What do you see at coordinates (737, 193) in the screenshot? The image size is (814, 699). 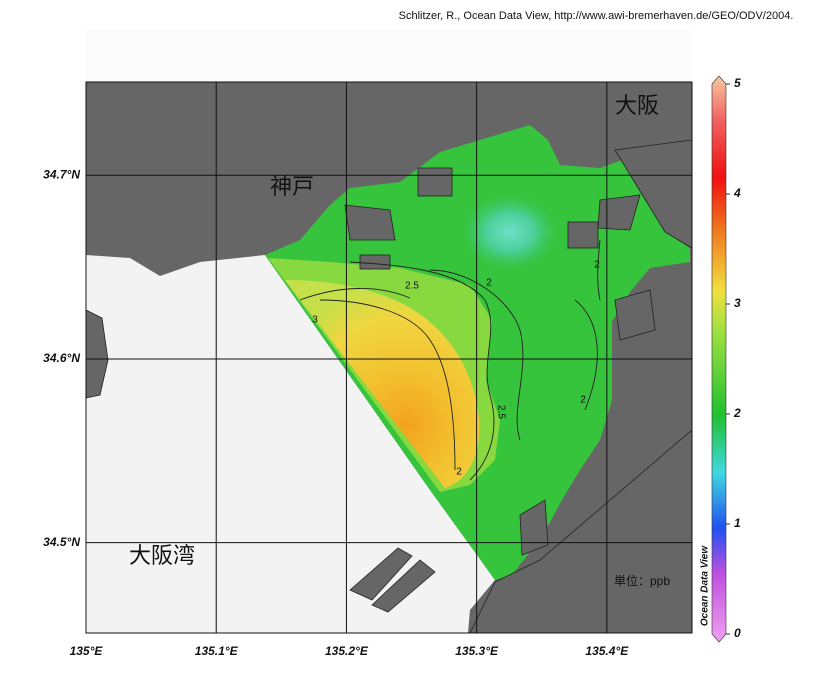 I see `colorbar-tick-label: 4` at bounding box center [737, 193].